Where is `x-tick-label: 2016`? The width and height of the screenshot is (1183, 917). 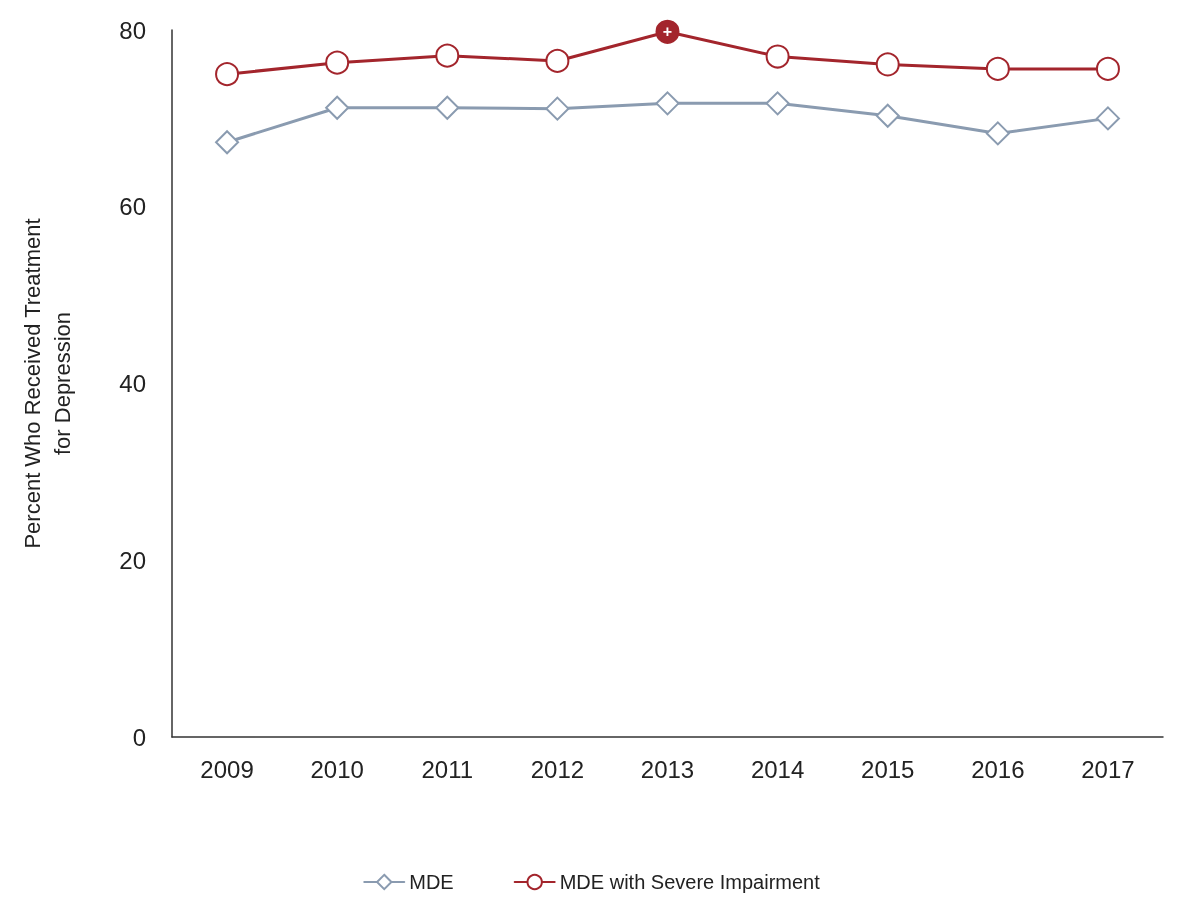
x-tick-label: 2016 is located at coordinates (998, 769).